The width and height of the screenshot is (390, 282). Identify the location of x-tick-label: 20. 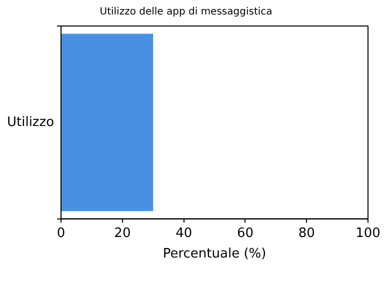
(122, 233).